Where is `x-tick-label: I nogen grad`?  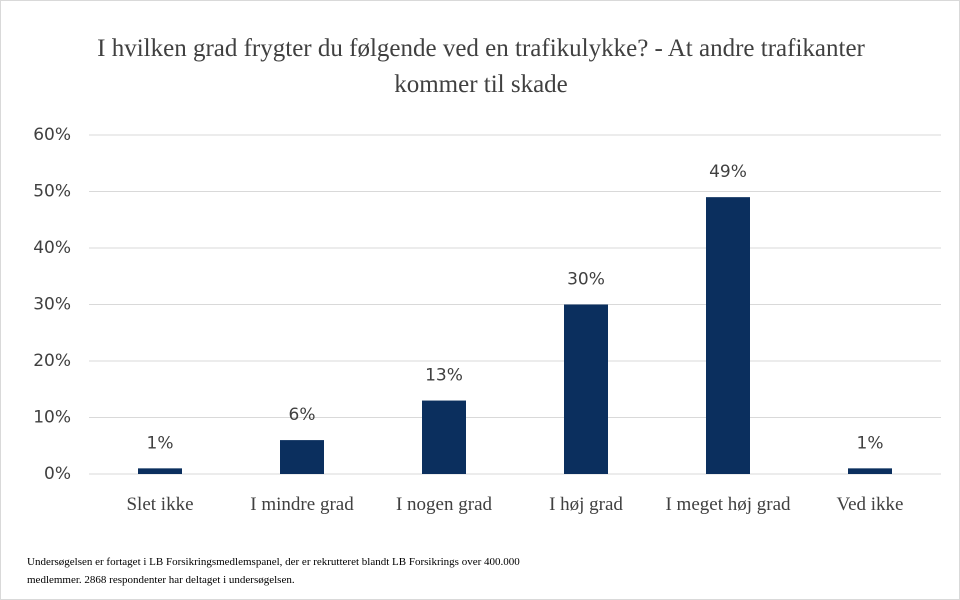
x-tick-label: I nogen grad is located at coordinates (444, 504).